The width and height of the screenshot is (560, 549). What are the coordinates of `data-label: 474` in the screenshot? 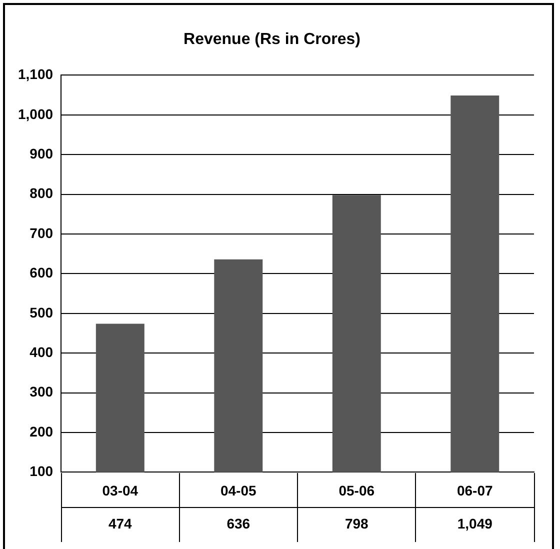 It's located at (120, 524).